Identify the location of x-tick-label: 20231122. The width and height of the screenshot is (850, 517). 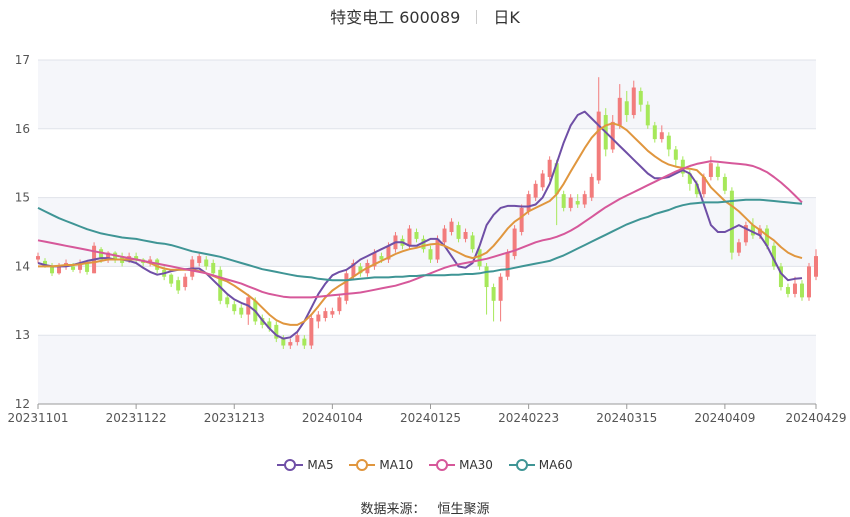
(136, 418).